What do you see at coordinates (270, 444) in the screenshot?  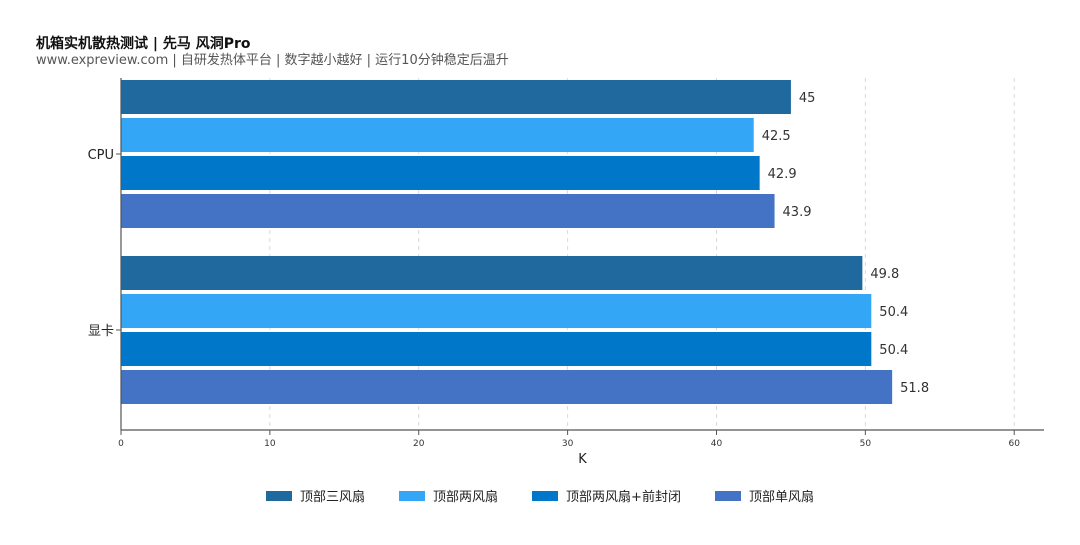 I see `x-tick-label: 10` at bounding box center [270, 444].